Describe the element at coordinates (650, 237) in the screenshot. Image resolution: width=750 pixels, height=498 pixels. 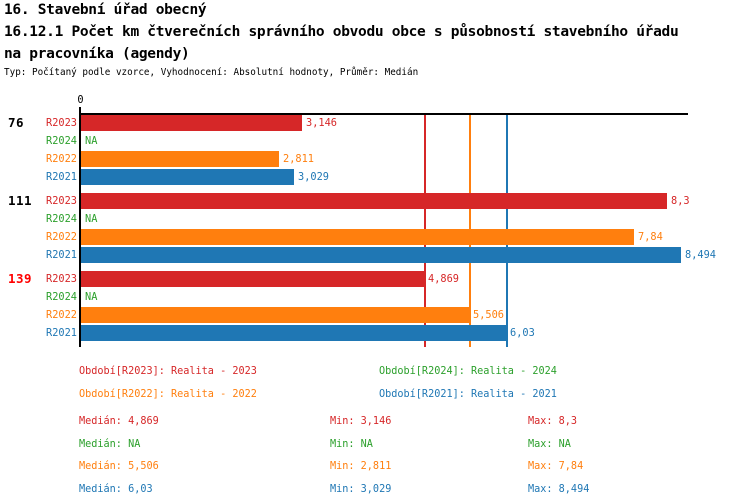
I see `bar-value-label-111-R2022: 7,84` at that location.